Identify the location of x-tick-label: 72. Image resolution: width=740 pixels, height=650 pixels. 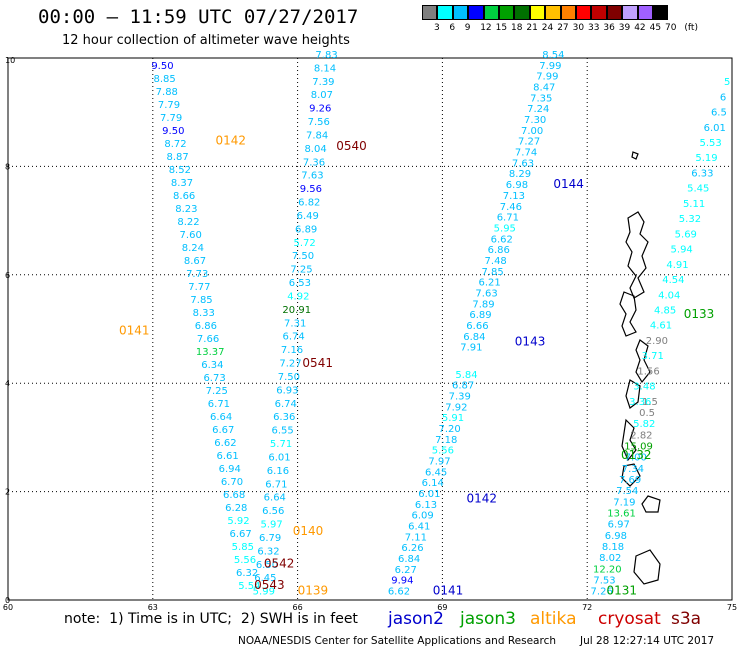
(587, 607).